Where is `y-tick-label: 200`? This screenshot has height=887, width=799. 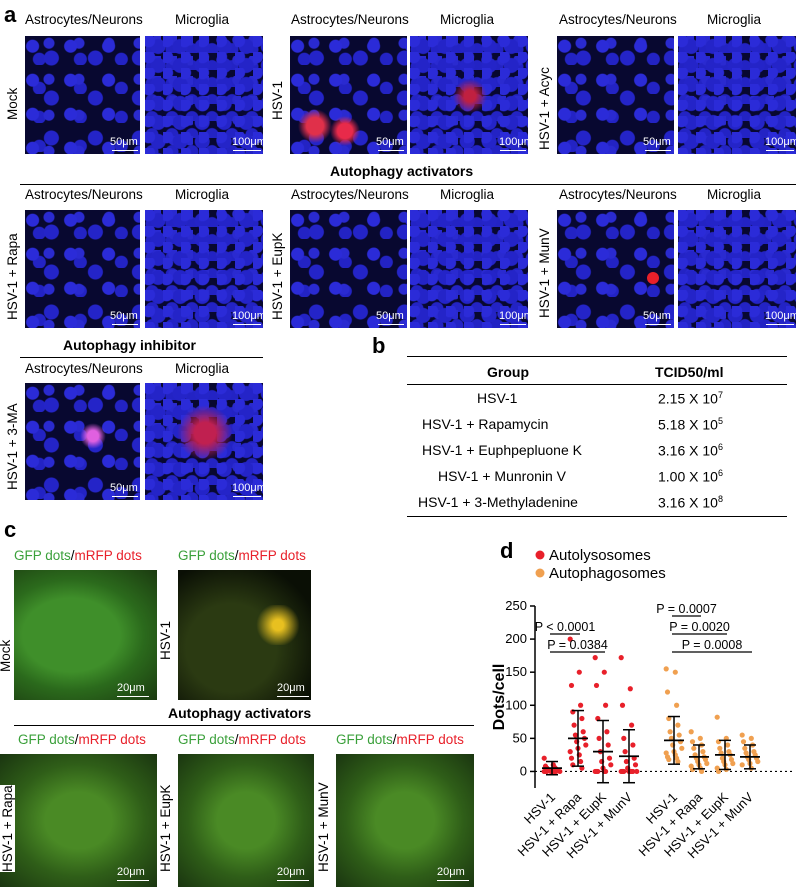 y-tick-label: 200 is located at coordinates (516, 638).